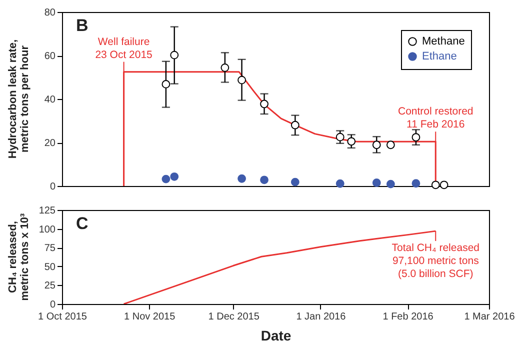 The height and width of the screenshot is (343, 521). Describe the element at coordinates (50, 267) in the screenshot. I see `y-tick-label: 50` at that location.